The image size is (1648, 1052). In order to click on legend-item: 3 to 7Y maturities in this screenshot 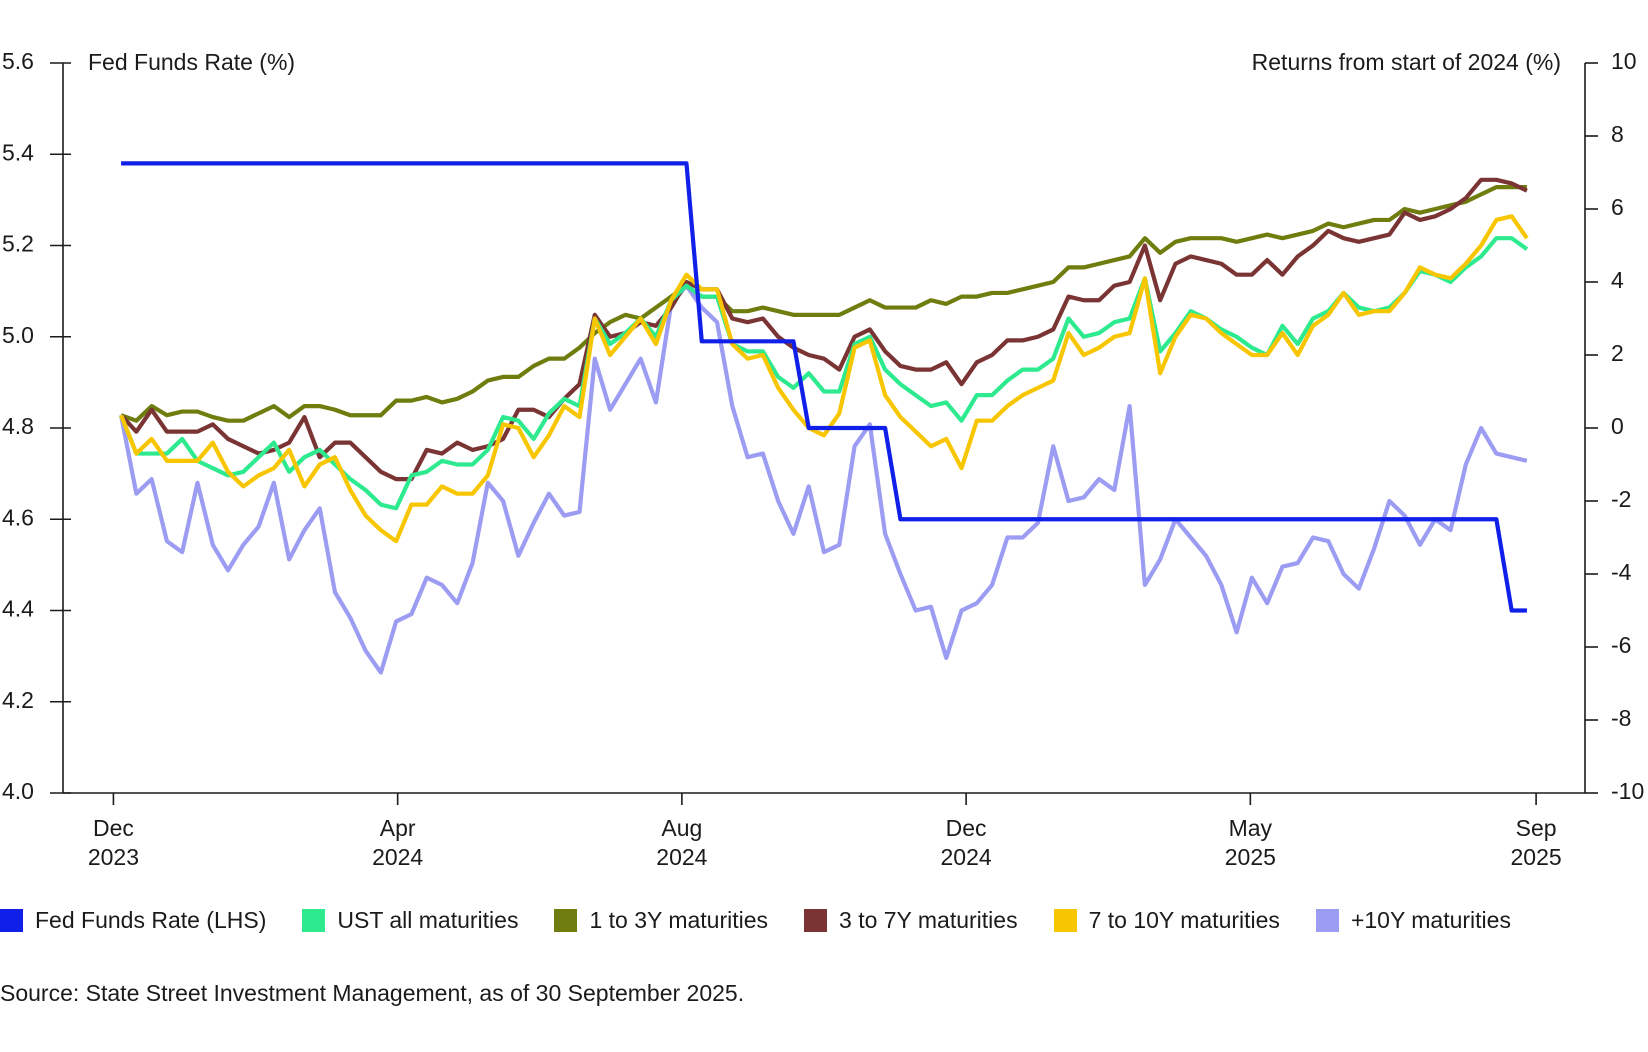, I will do `click(911, 920)`.